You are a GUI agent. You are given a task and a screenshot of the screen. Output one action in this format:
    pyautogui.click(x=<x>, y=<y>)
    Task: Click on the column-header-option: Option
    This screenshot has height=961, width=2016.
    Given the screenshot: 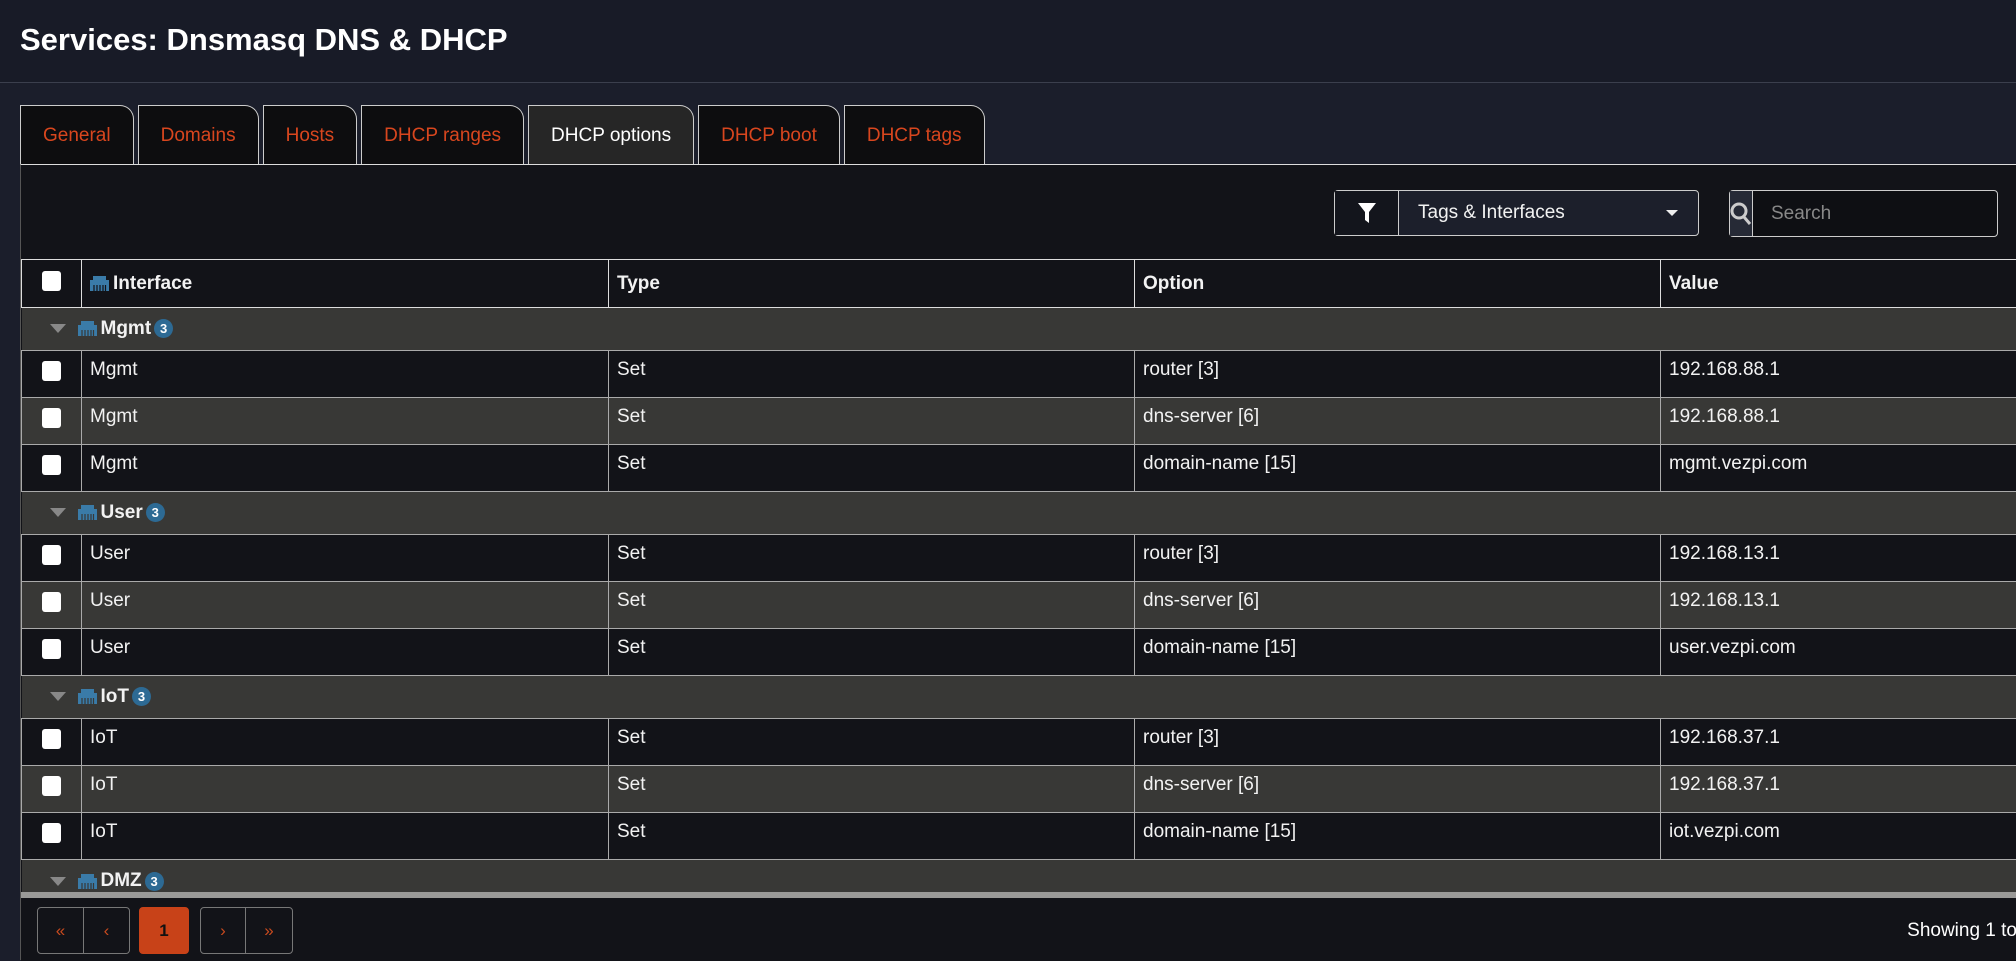 What is the action you would take?
    pyautogui.click(x=1398, y=284)
    